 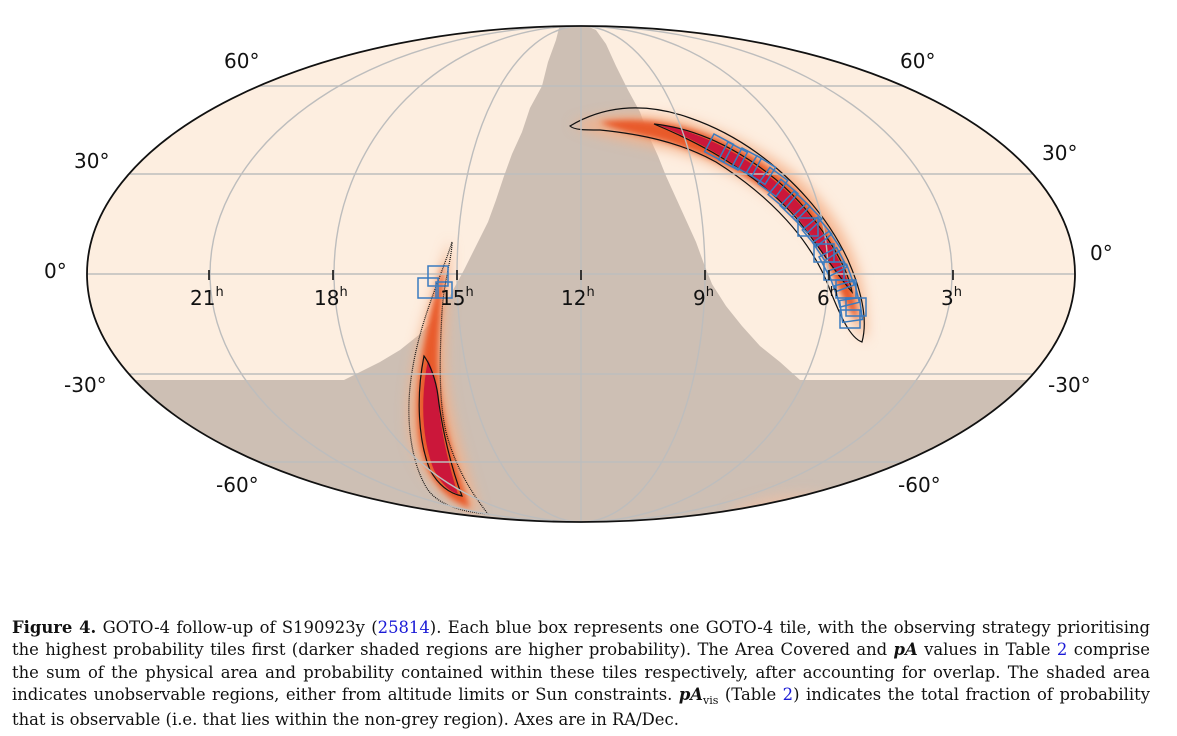 I want to click on ra-label-21h: 21h, so click(x=207, y=297).